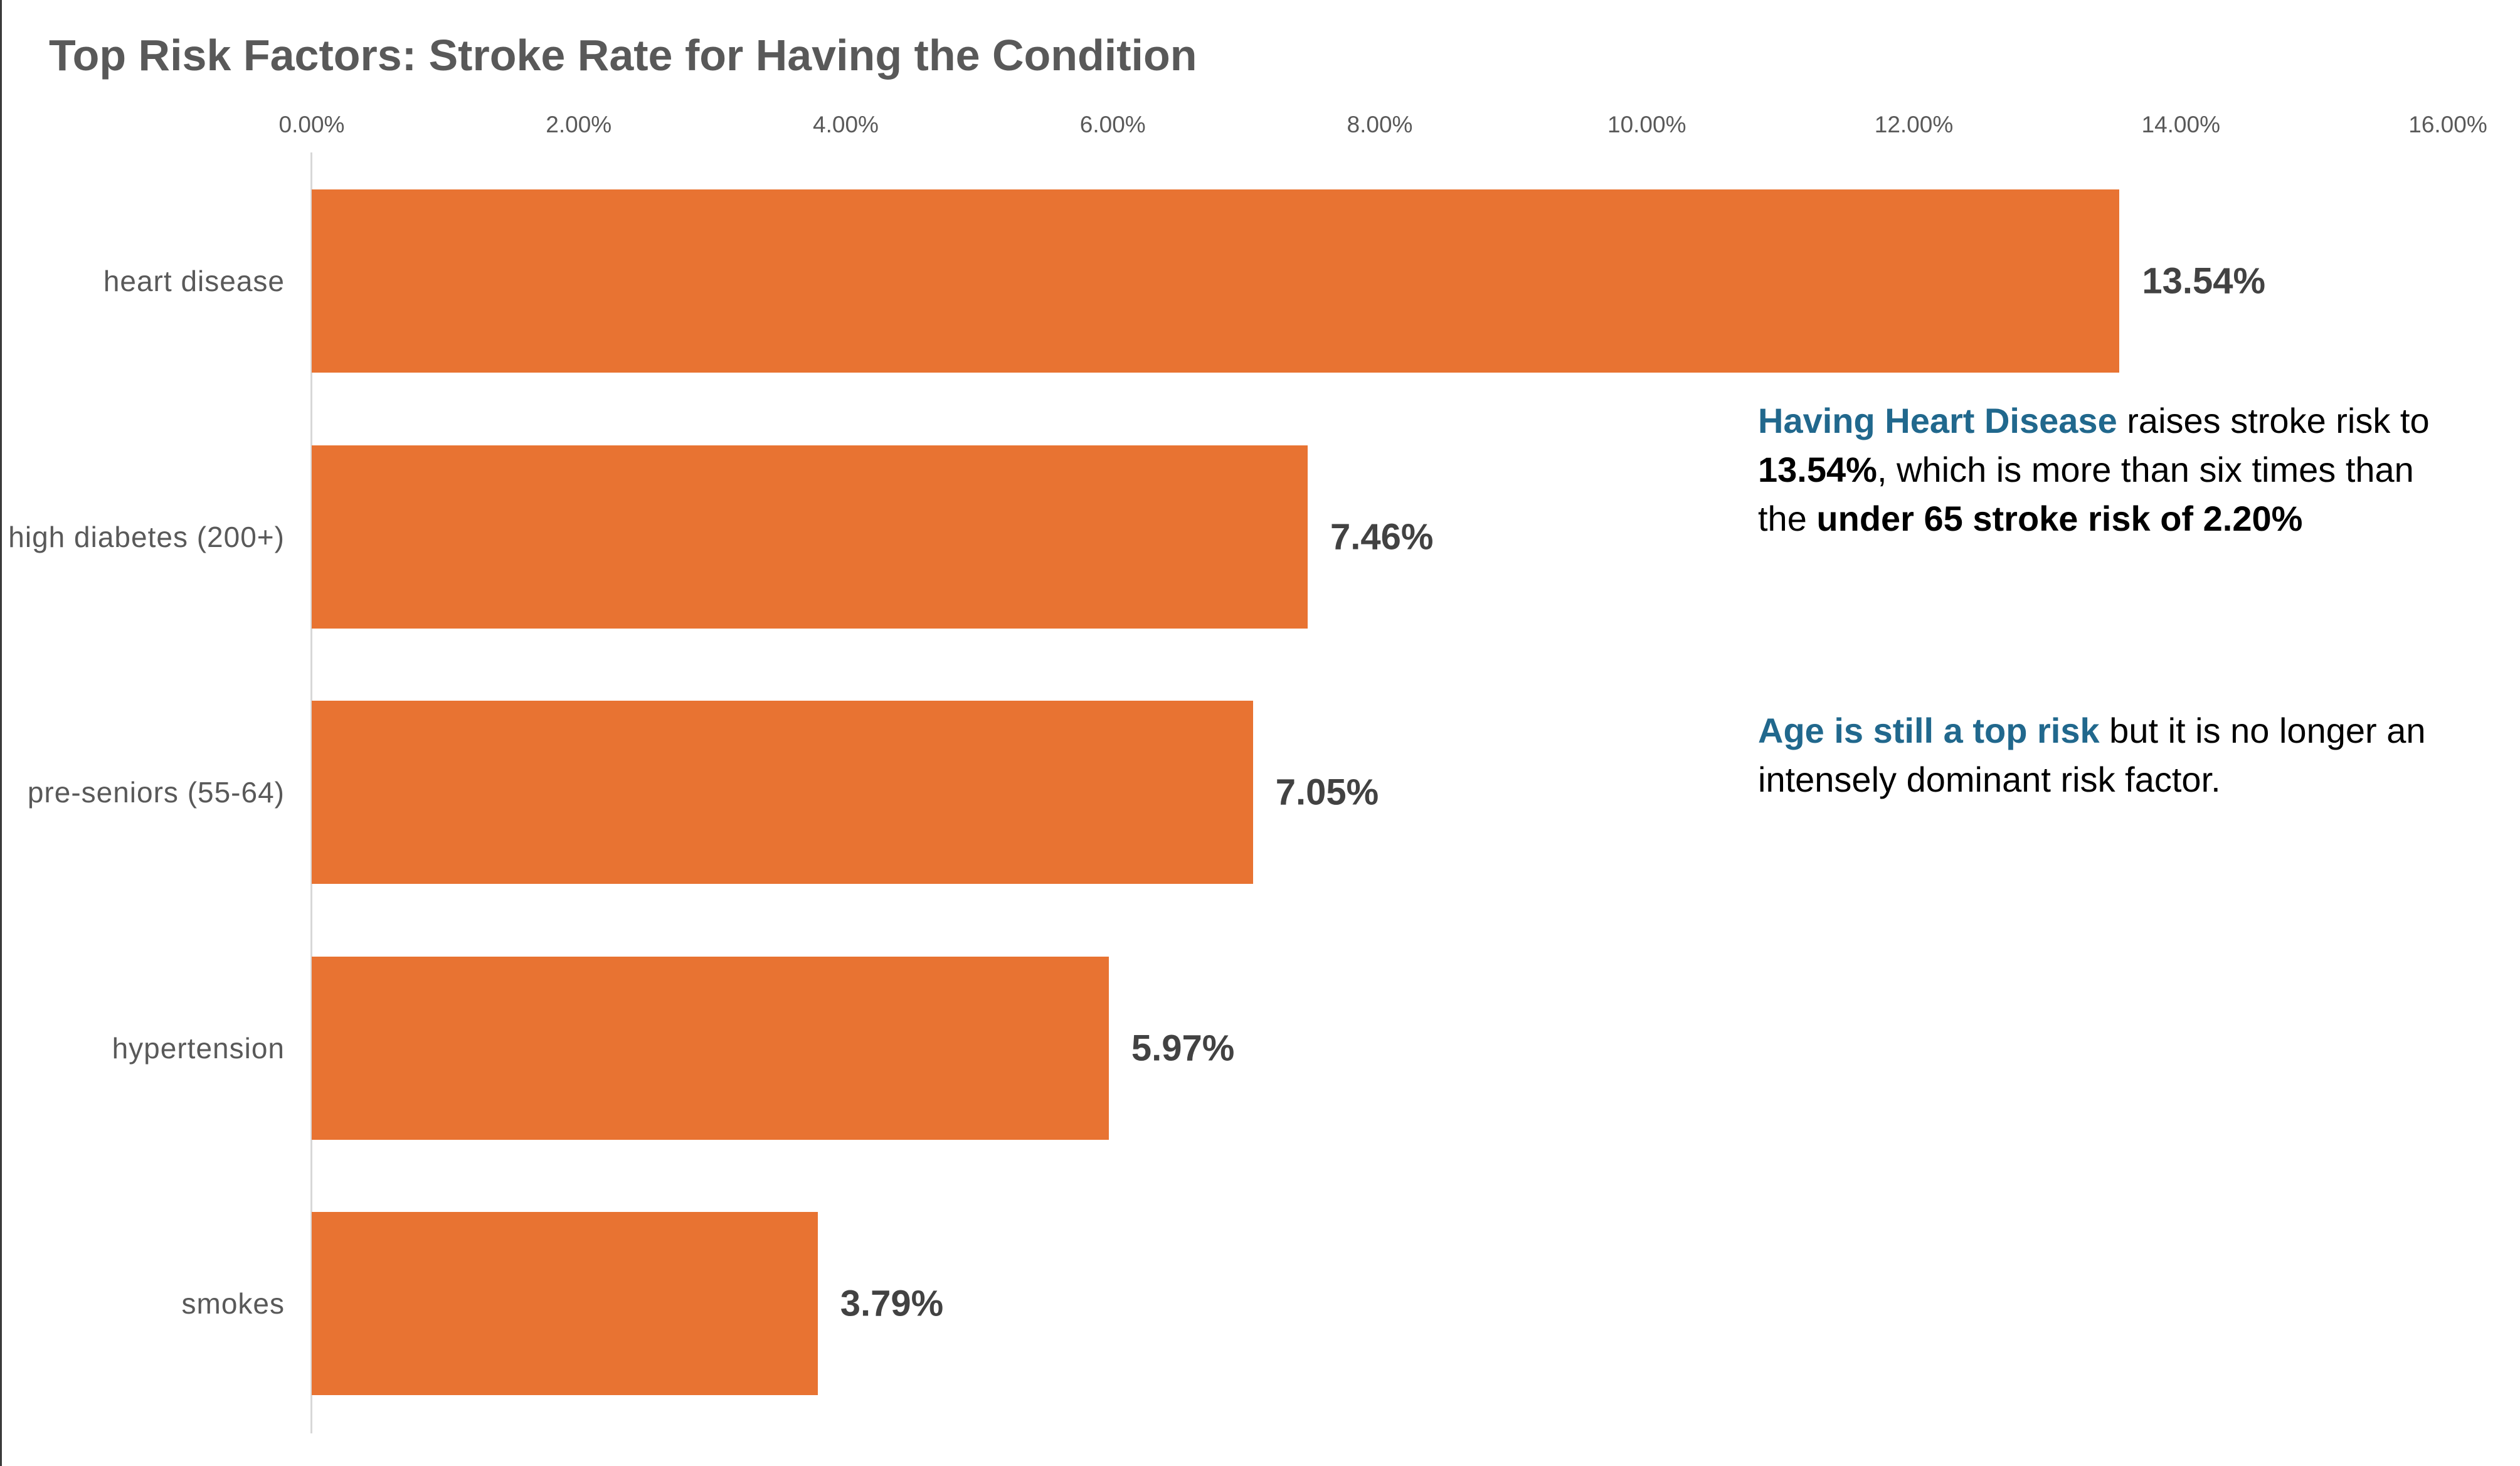 The width and height of the screenshot is (2520, 1466). What do you see at coordinates (2086, 494) in the screenshot?
I see `annotation-segment: , which is more than six times than the` at bounding box center [2086, 494].